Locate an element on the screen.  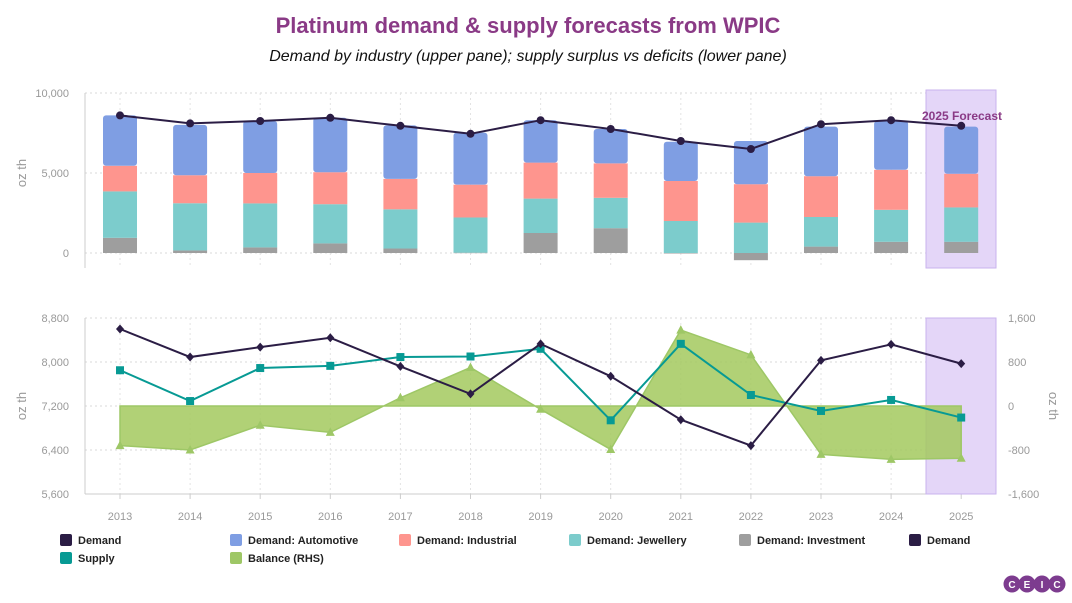
lower-y2-tick-label: 0 is located at coordinates (1011, 407).